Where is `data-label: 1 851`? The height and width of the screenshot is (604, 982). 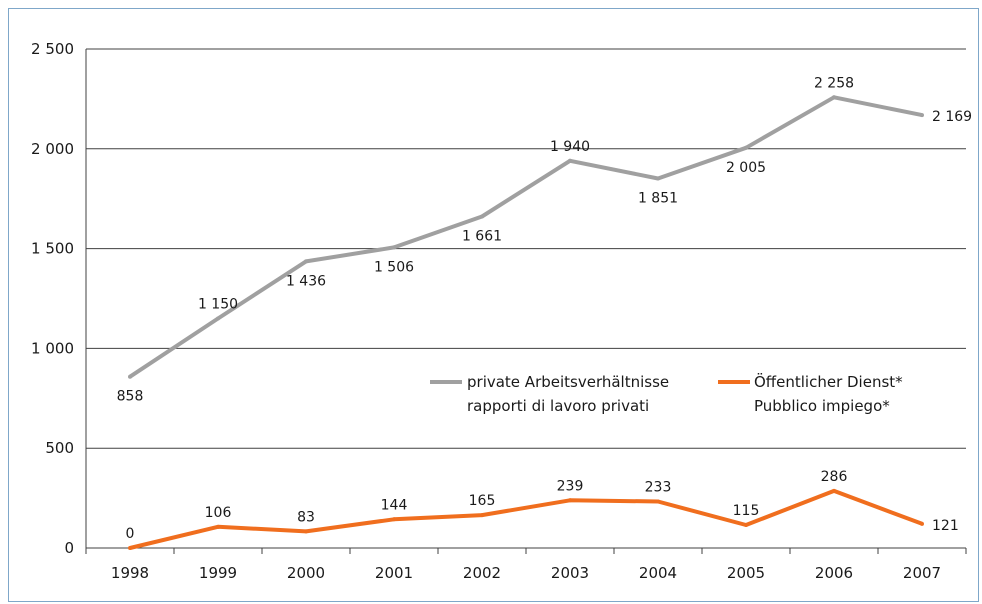 data-label: 1 851 is located at coordinates (658, 199).